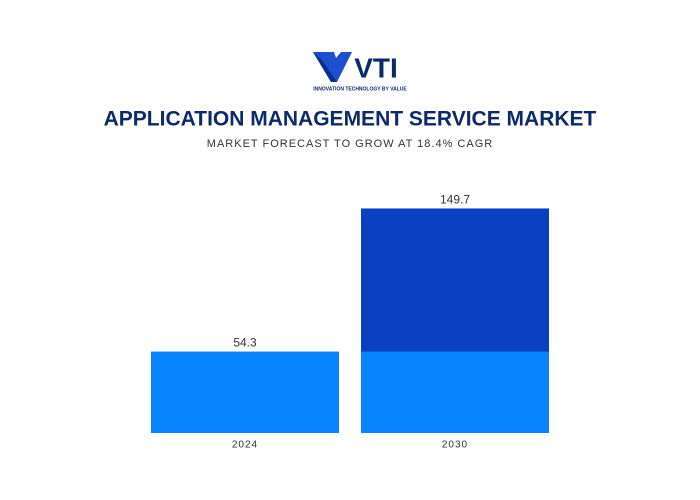 This screenshot has width=700, height=500. Describe the element at coordinates (376, 67) in the screenshot. I see `logo-text: VTI` at that location.